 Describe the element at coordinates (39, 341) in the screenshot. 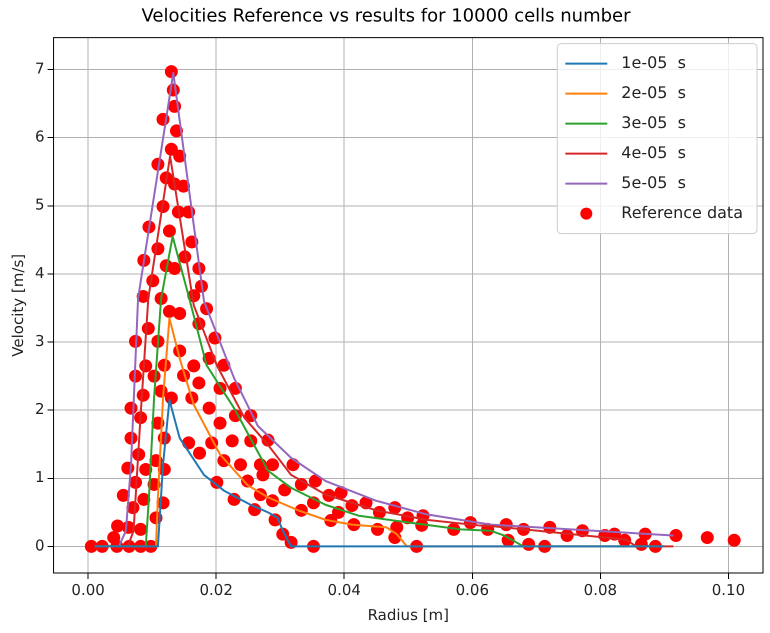

I see `y-tick-label: 3` at that location.